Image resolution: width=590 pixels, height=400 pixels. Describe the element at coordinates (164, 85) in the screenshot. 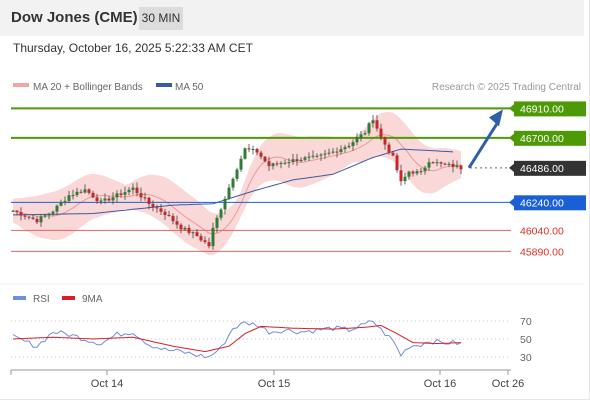

I see `ma50-legend-swatch` at that location.